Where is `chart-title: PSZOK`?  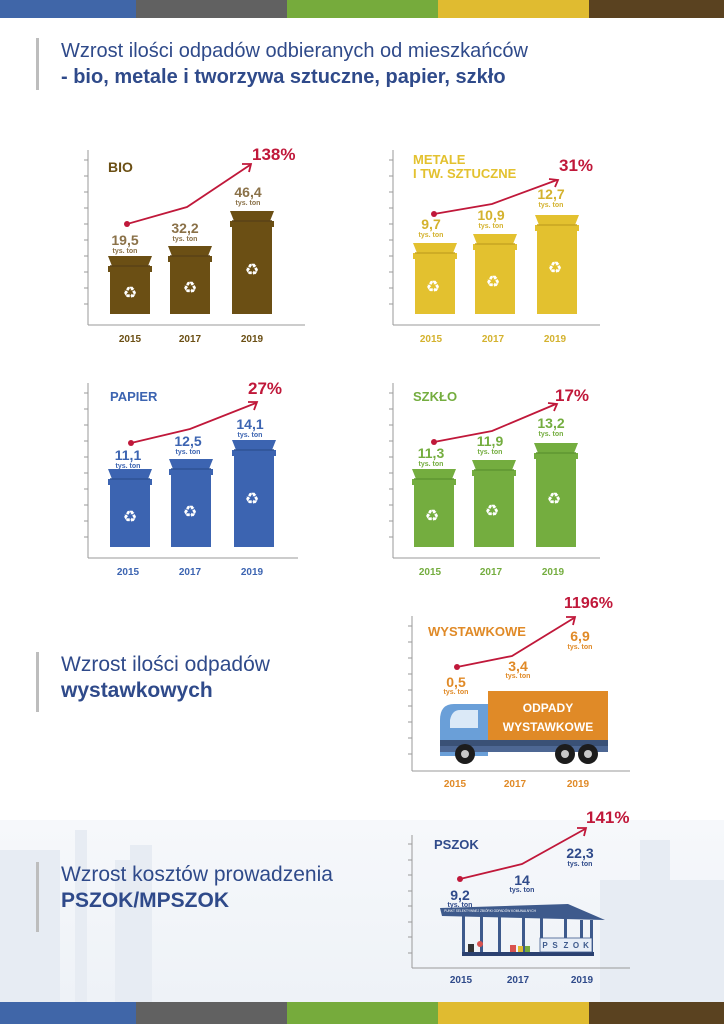 chart-title: PSZOK is located at coordinates (456, 844).